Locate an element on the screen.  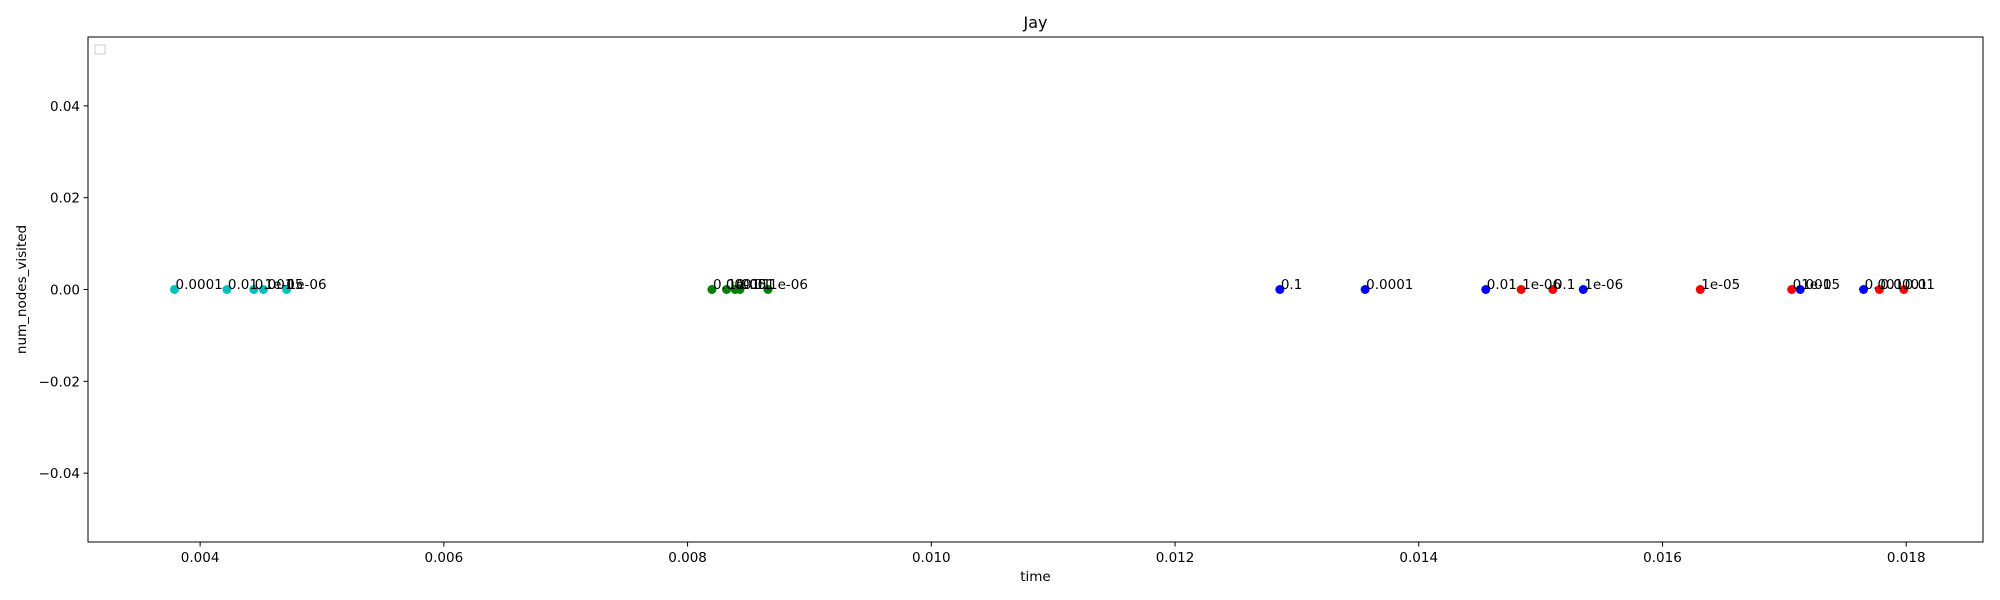
y-tick-label: 0.02 is located at coordinates (65, 199).